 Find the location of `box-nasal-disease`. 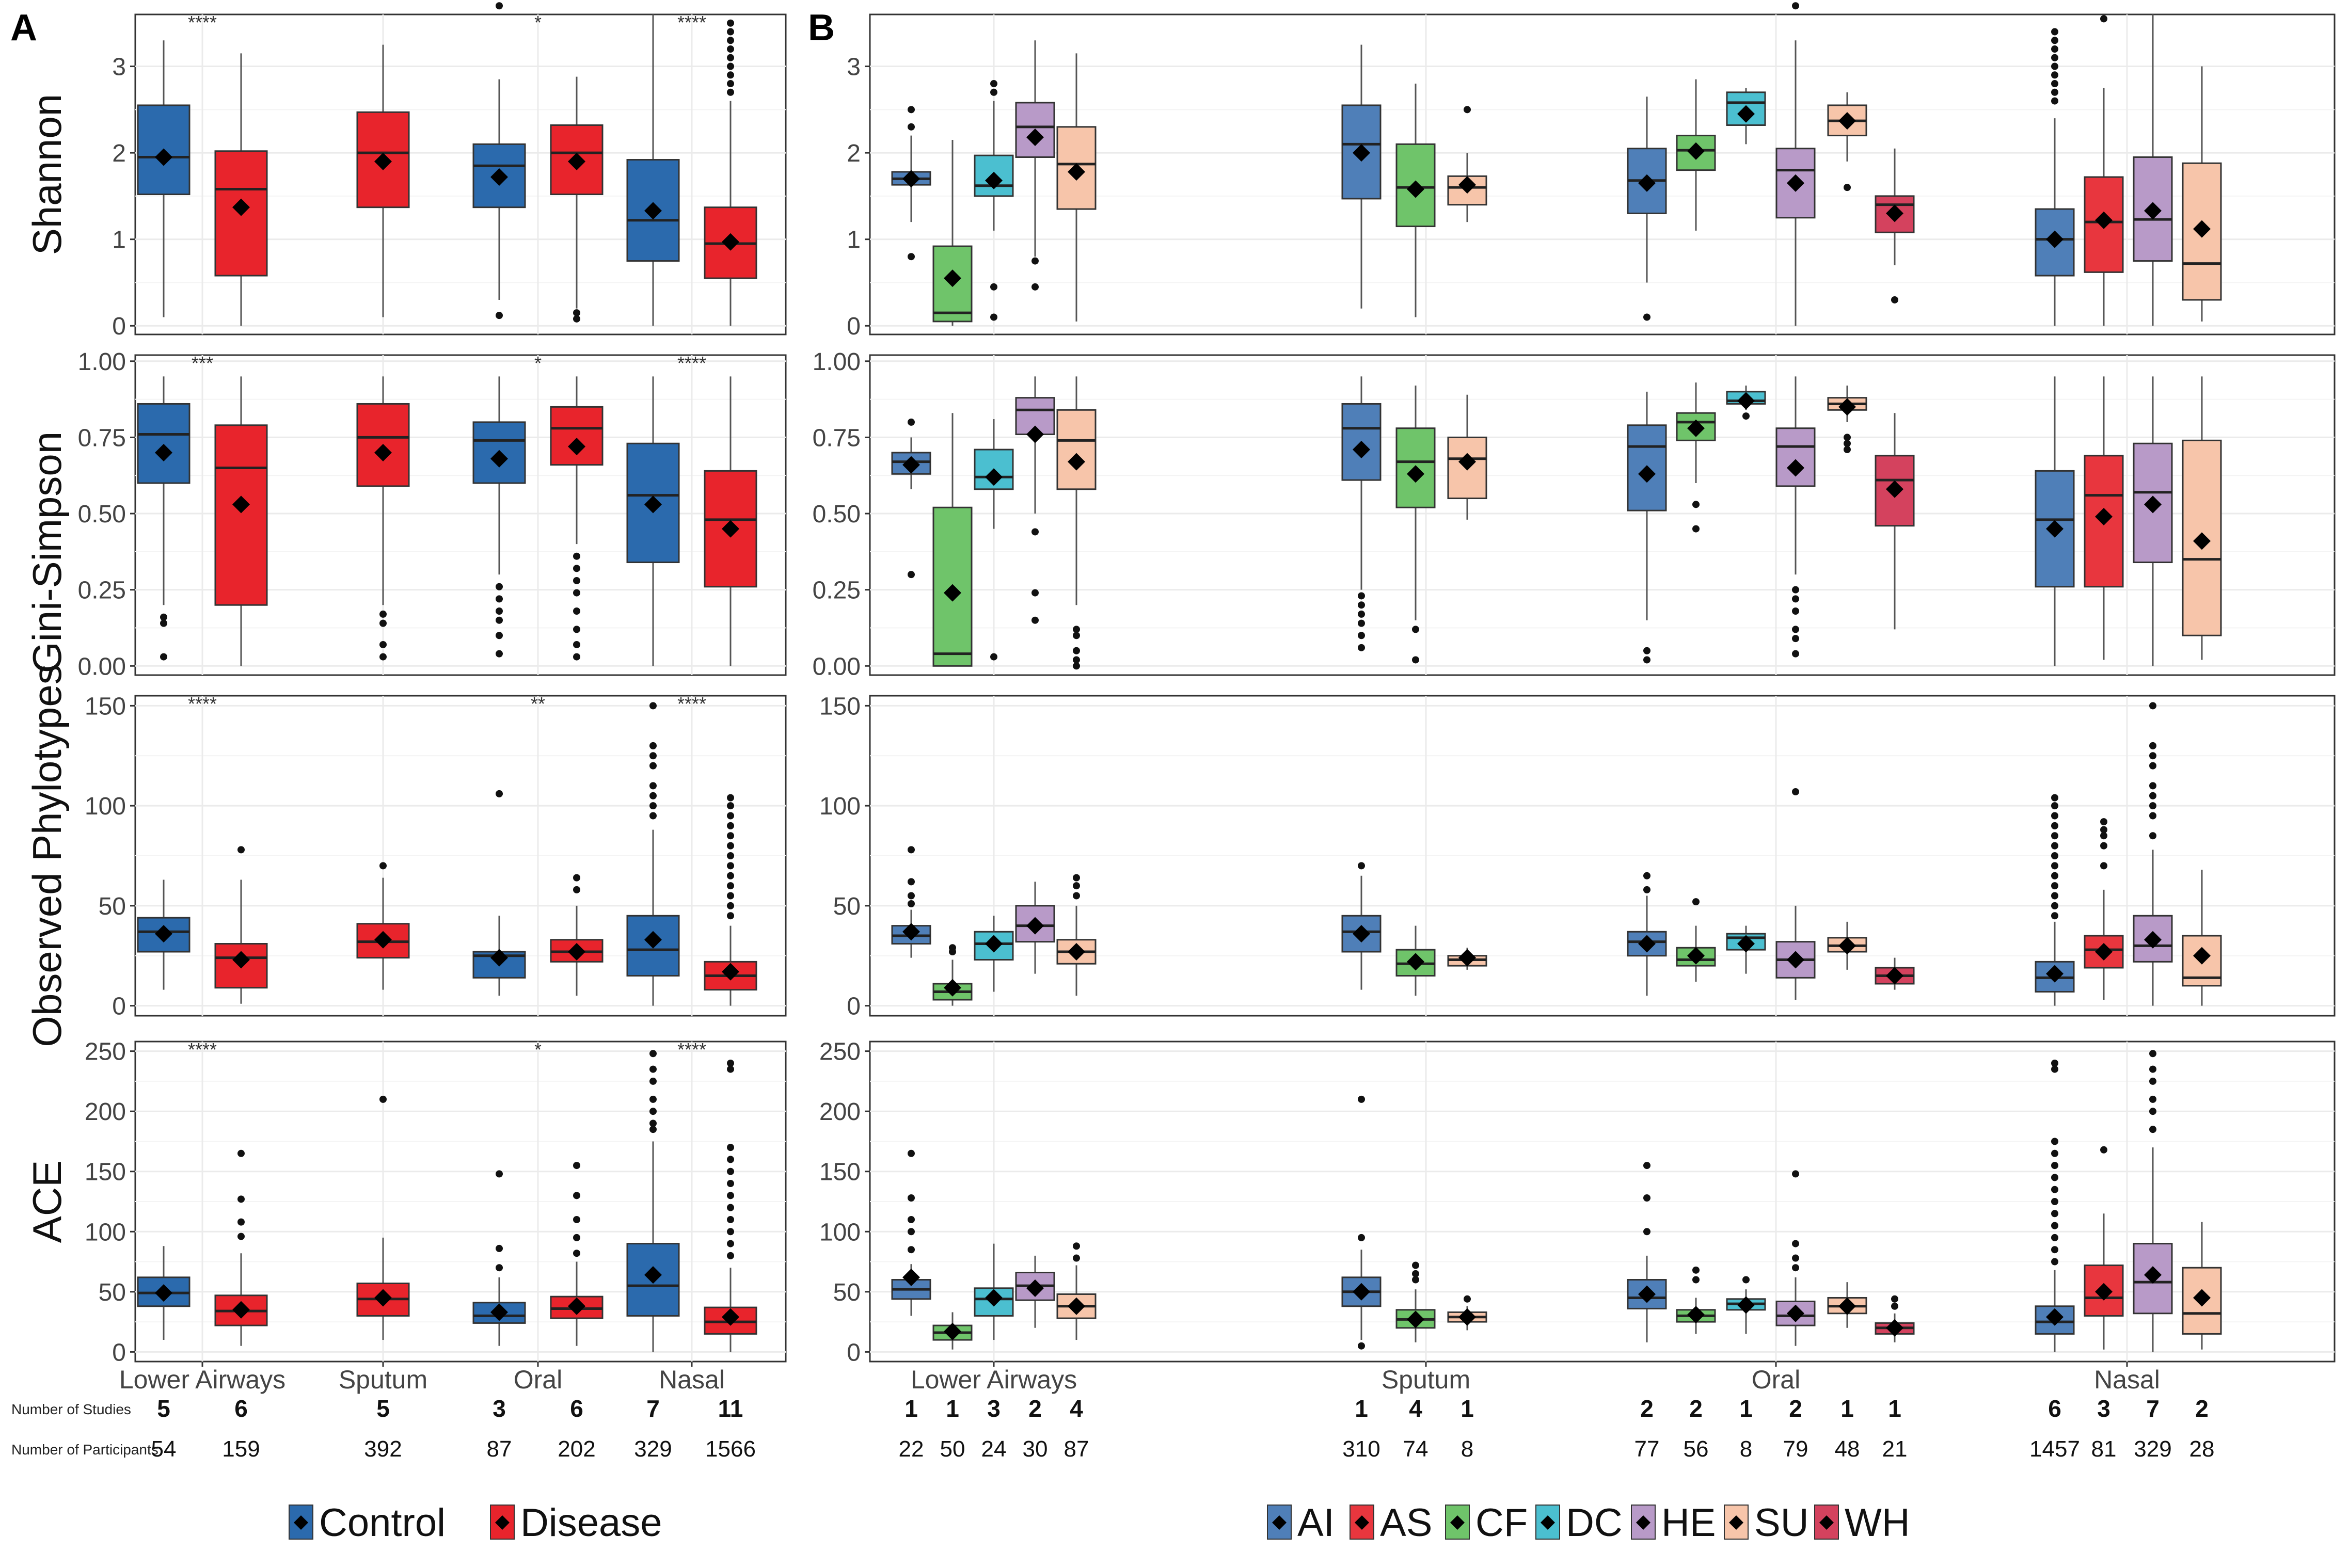

box-nasal-disease is located at coordinates (730, 172).